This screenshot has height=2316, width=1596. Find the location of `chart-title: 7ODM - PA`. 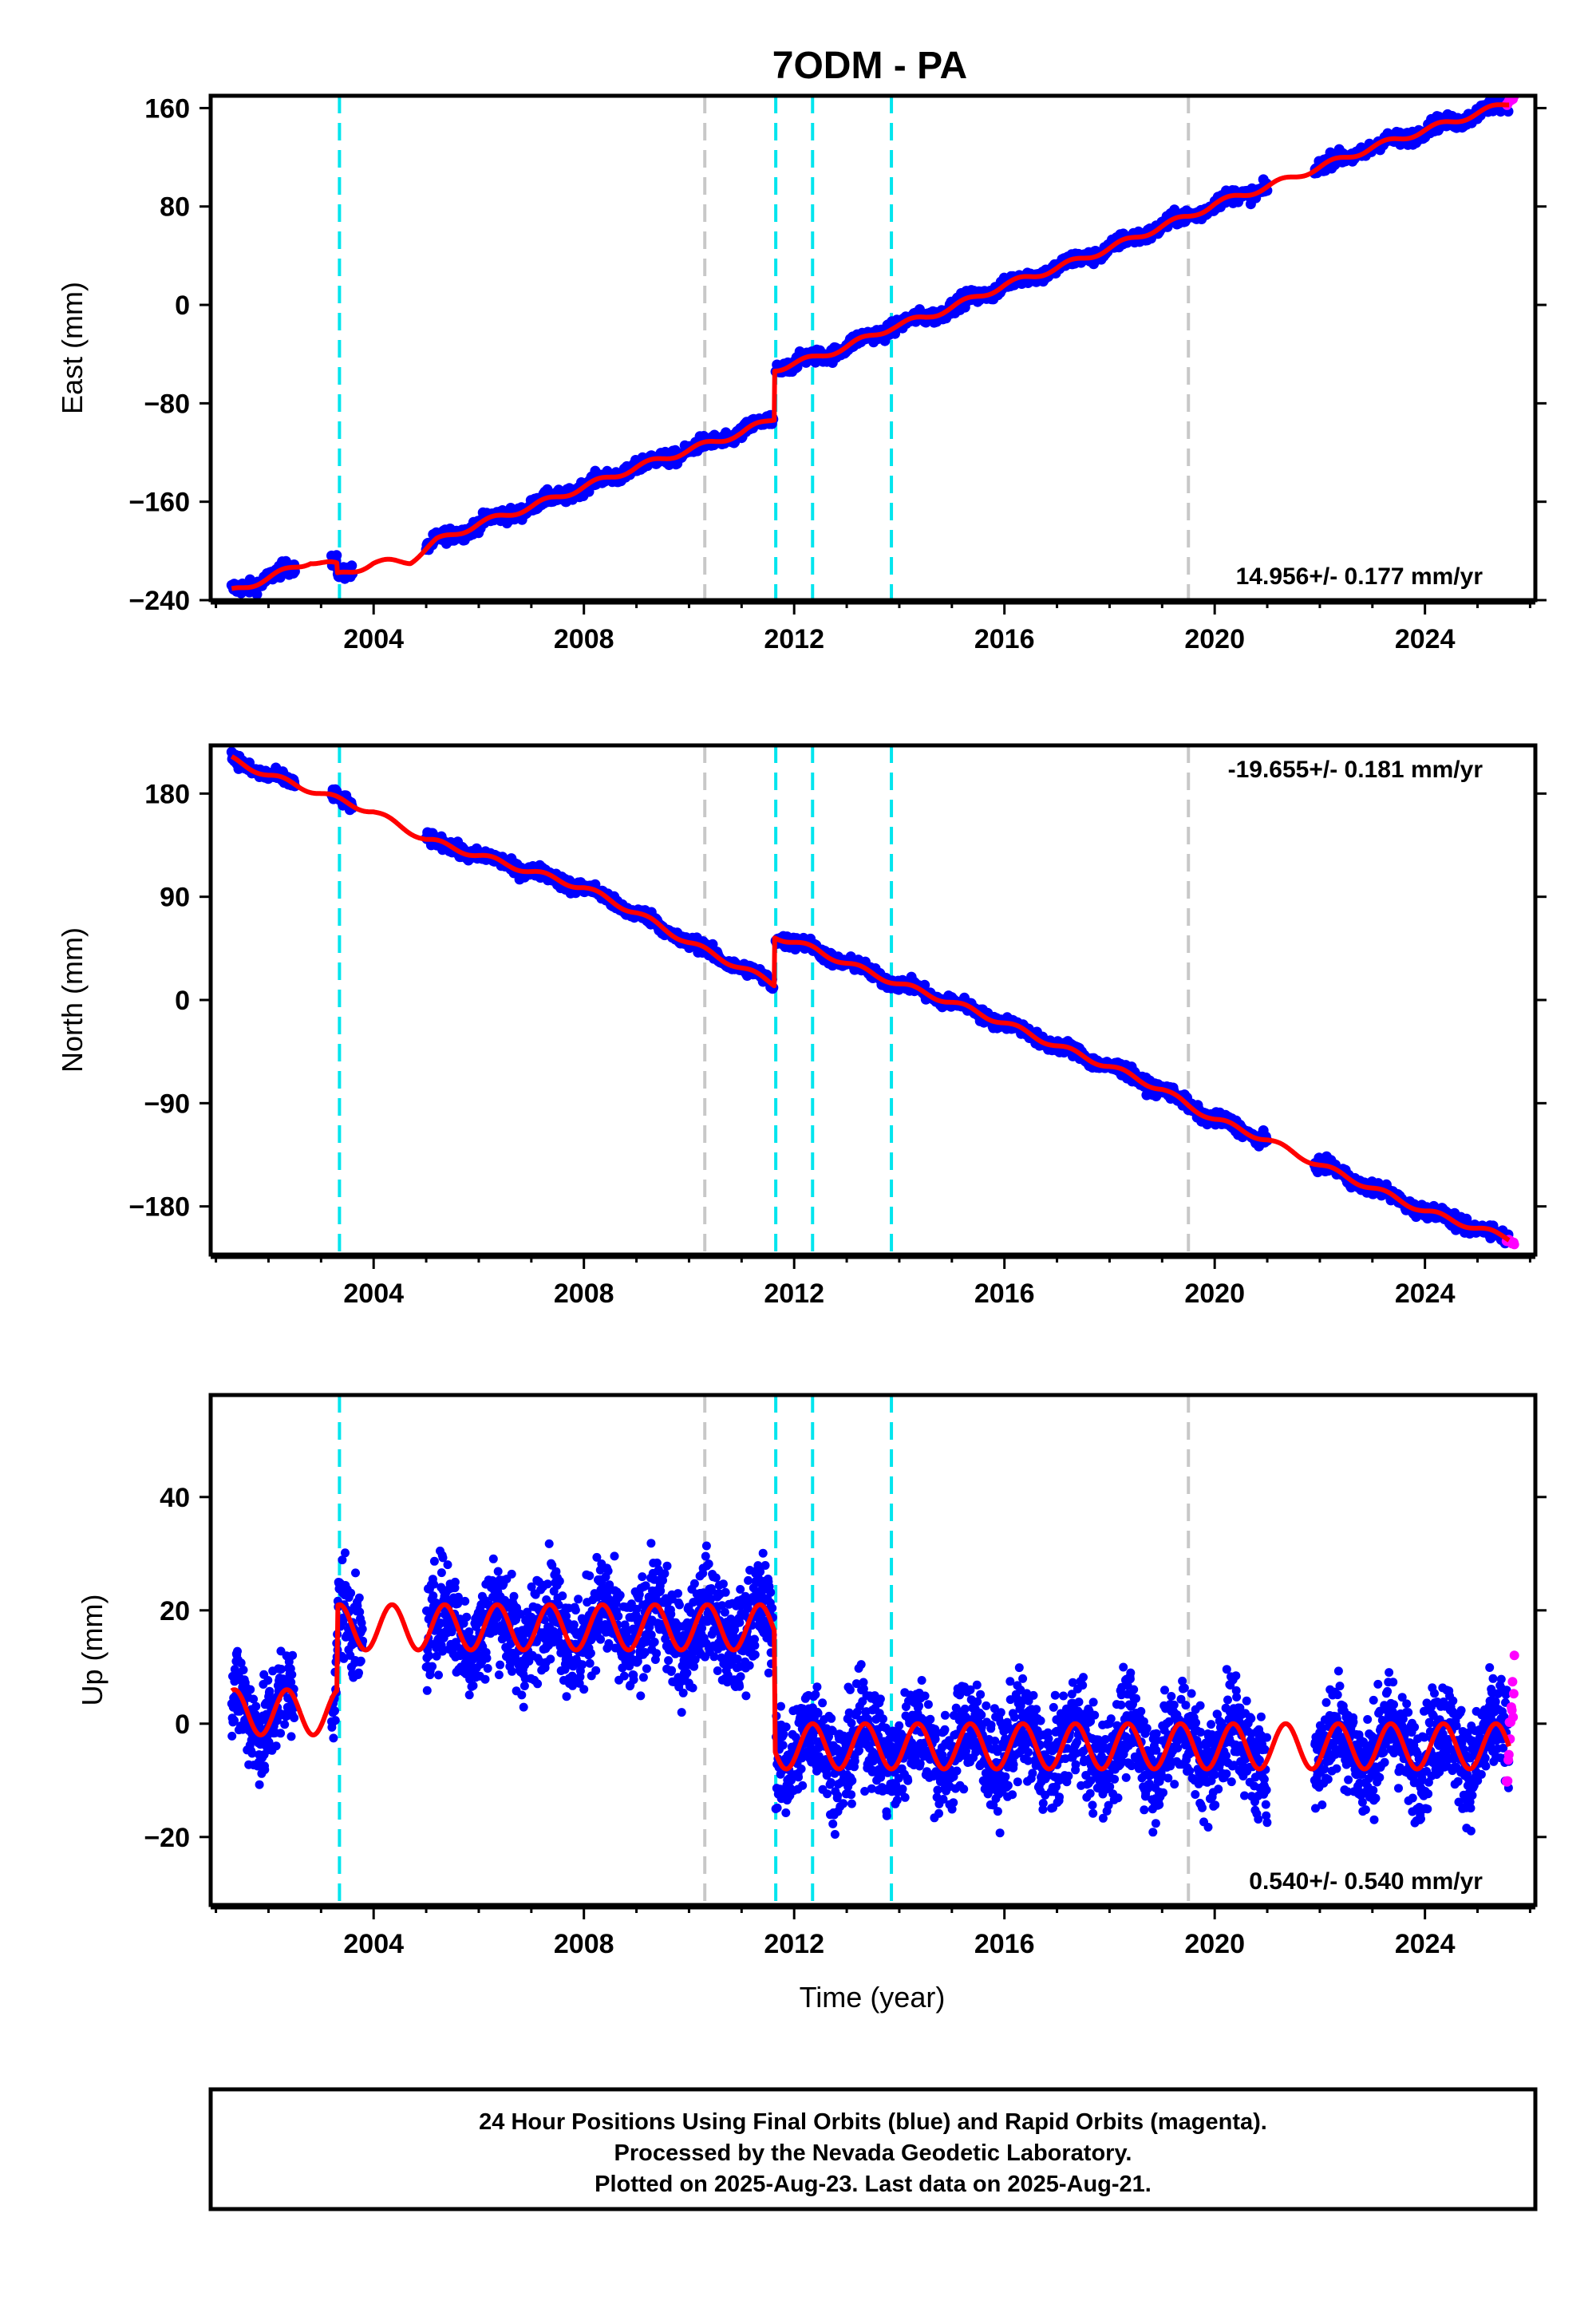

chart-title: 7ODM - PA is located at coordinates (869, 66).